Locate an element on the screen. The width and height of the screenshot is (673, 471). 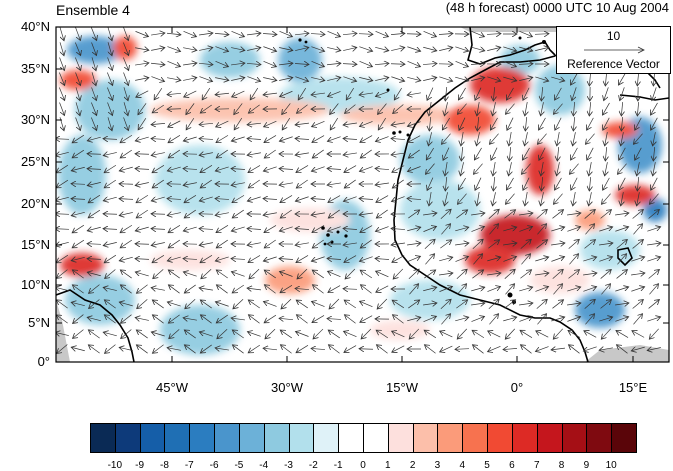
y-tick-label: 30°N is located at coordinates (35, 119).